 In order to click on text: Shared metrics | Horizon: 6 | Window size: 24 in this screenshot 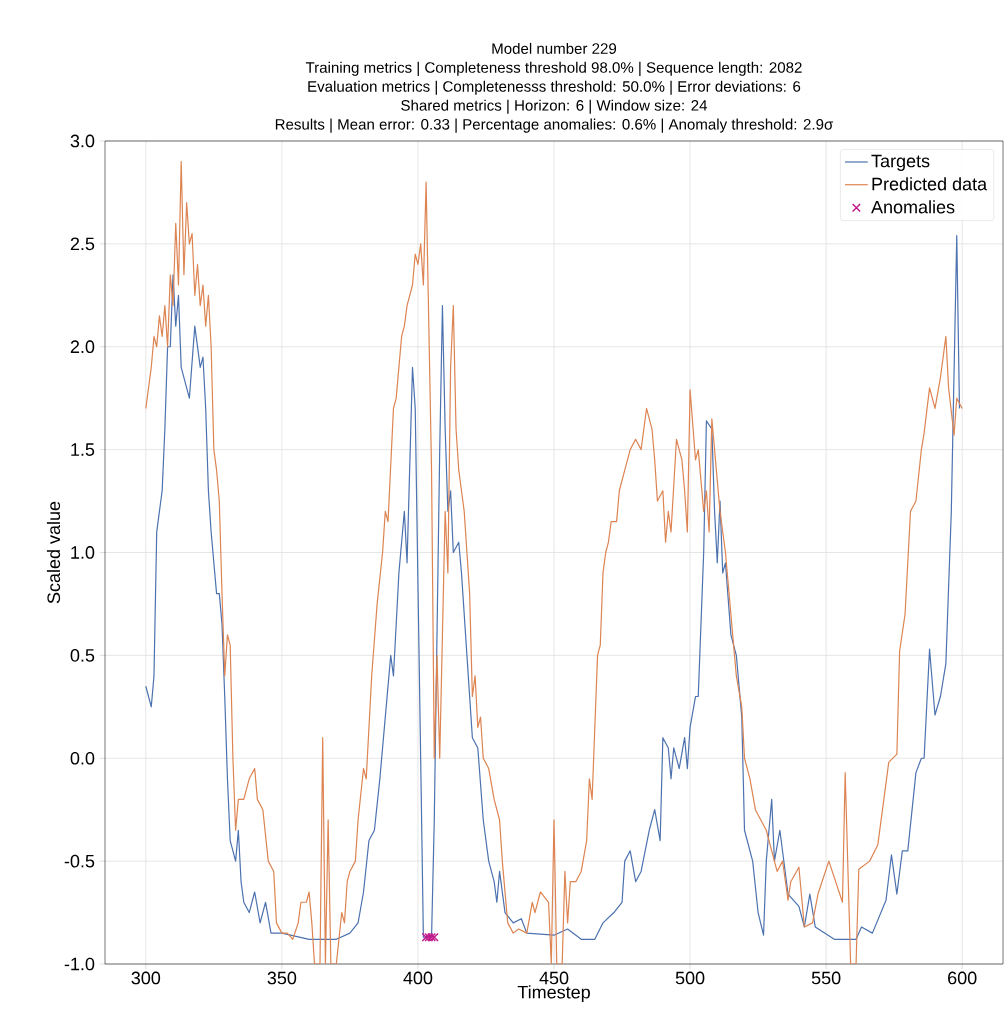, I will do `click(554, 106)`.